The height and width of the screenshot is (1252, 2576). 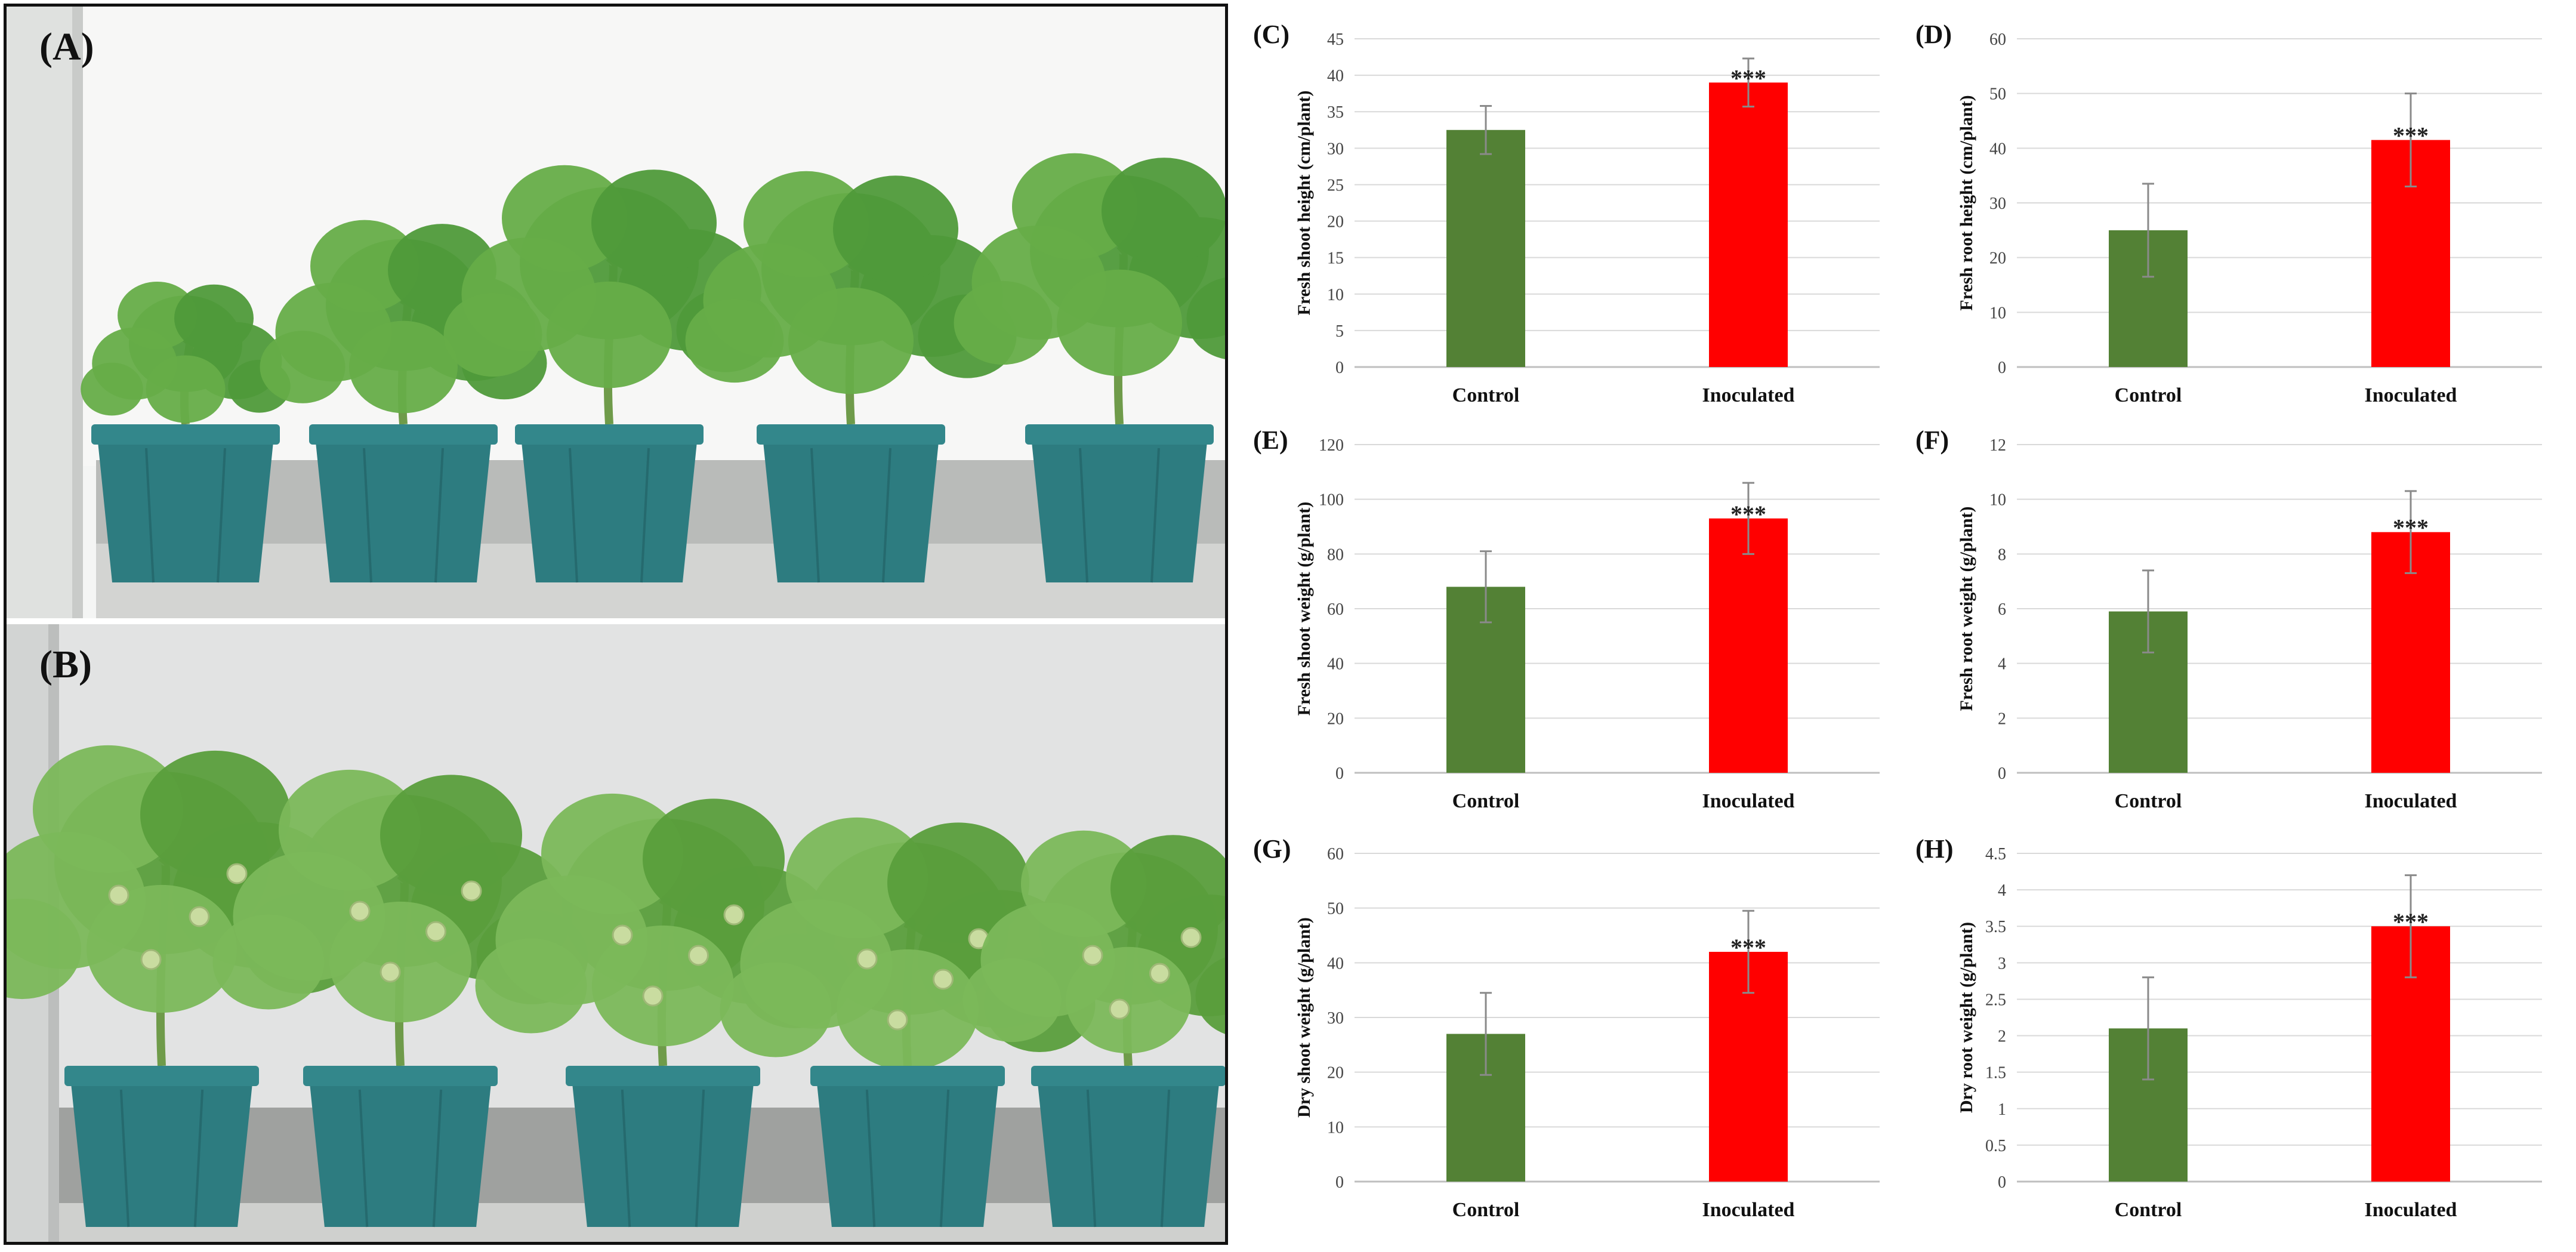 I want to click on y-tick-label: 35, so click(x=1335, y=112).